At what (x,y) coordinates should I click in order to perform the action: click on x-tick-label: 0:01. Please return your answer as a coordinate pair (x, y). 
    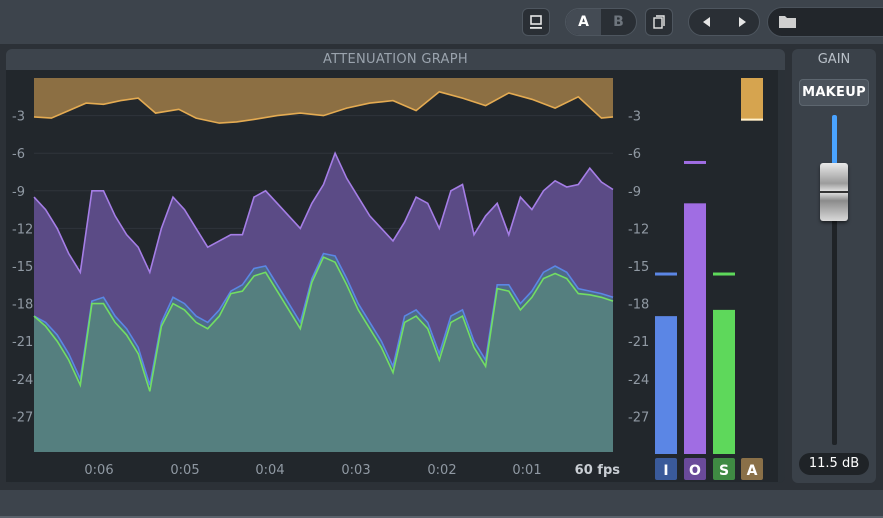
    Looking at the image, I should click on (526, 470).